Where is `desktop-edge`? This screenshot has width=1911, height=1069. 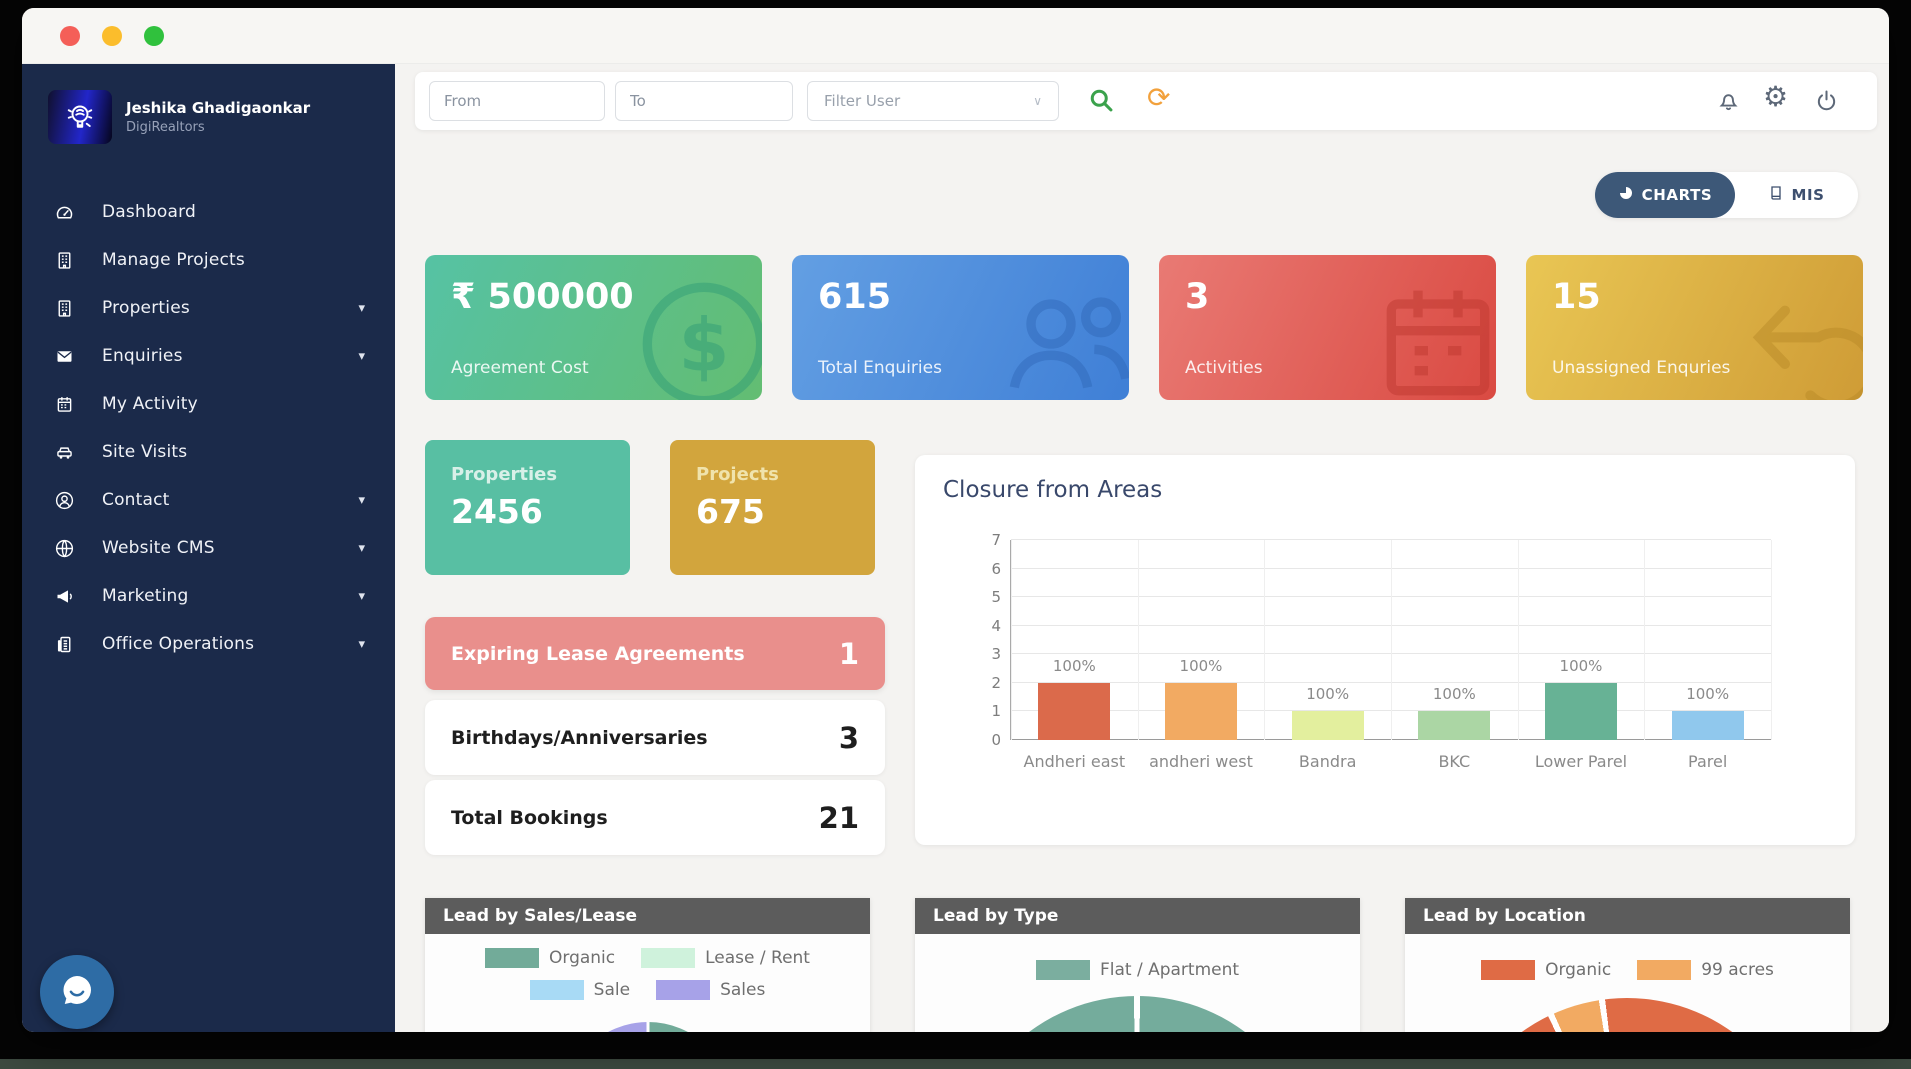 desktop-edge is located at coordinates (955, 1064).